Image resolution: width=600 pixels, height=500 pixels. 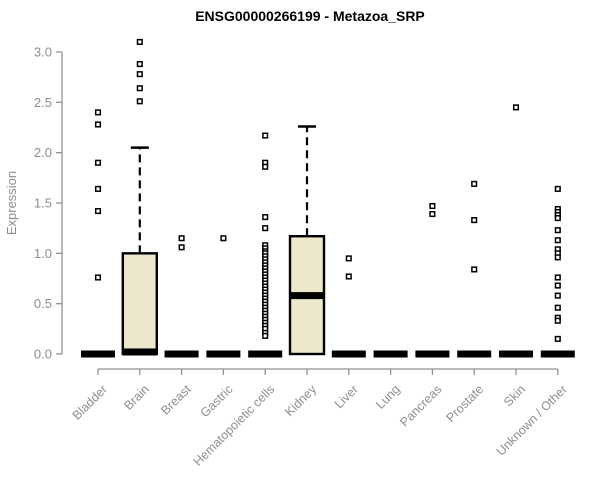 What do you see at coordinates (310, 16) in the screenshot?
I see `chart-title: ENSG00000266199 - Metazoa_SRP` at bounding box center [310, 16].